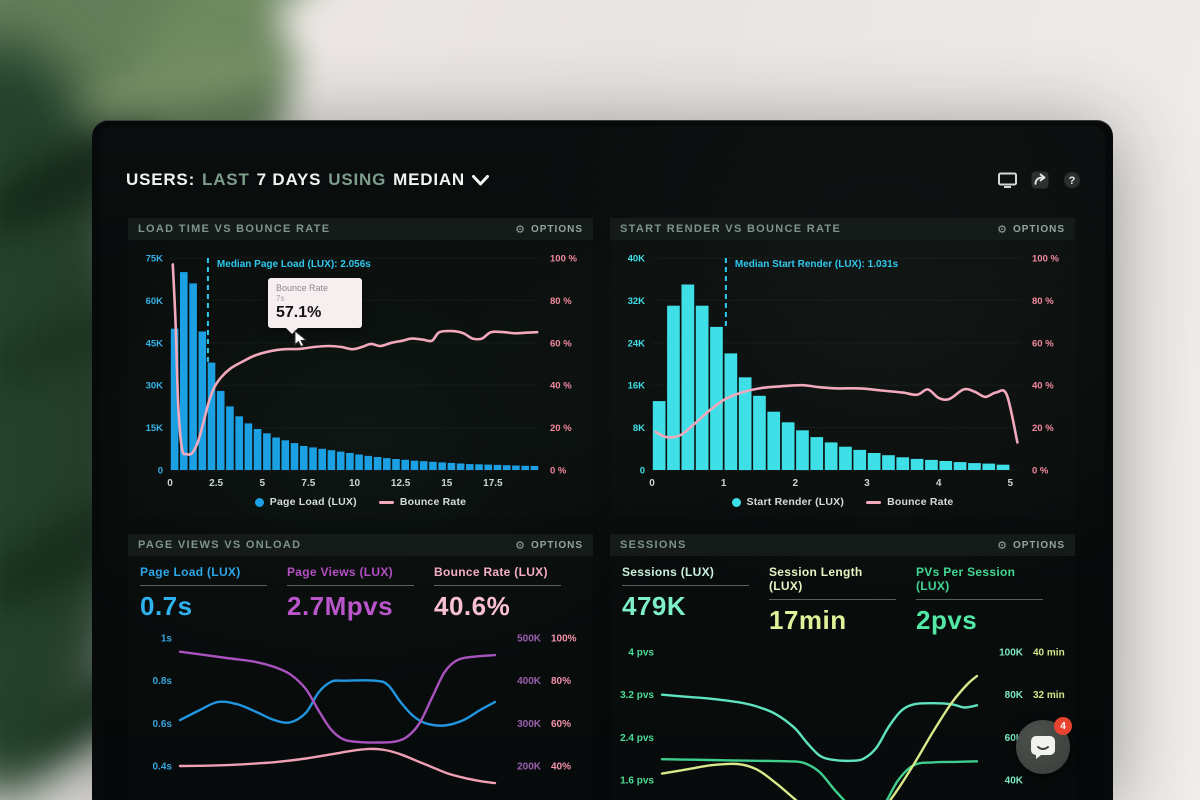 The height and width of the screenshot is (800, 1200). What do you see at coordinates (603, 180) in the screenshot?
I see `dashboard-header: USERS: LAST 7 DAYS USING MEDIAN ?` at bounding box center [603, 180].